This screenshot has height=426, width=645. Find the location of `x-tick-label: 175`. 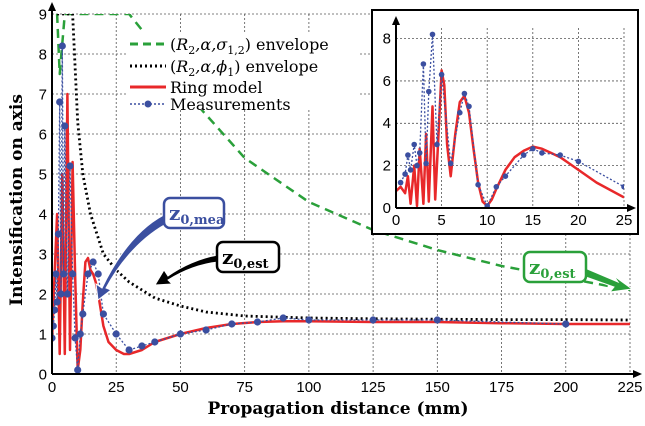

x-tick-label: 175 is located at coordinates (501, 387).